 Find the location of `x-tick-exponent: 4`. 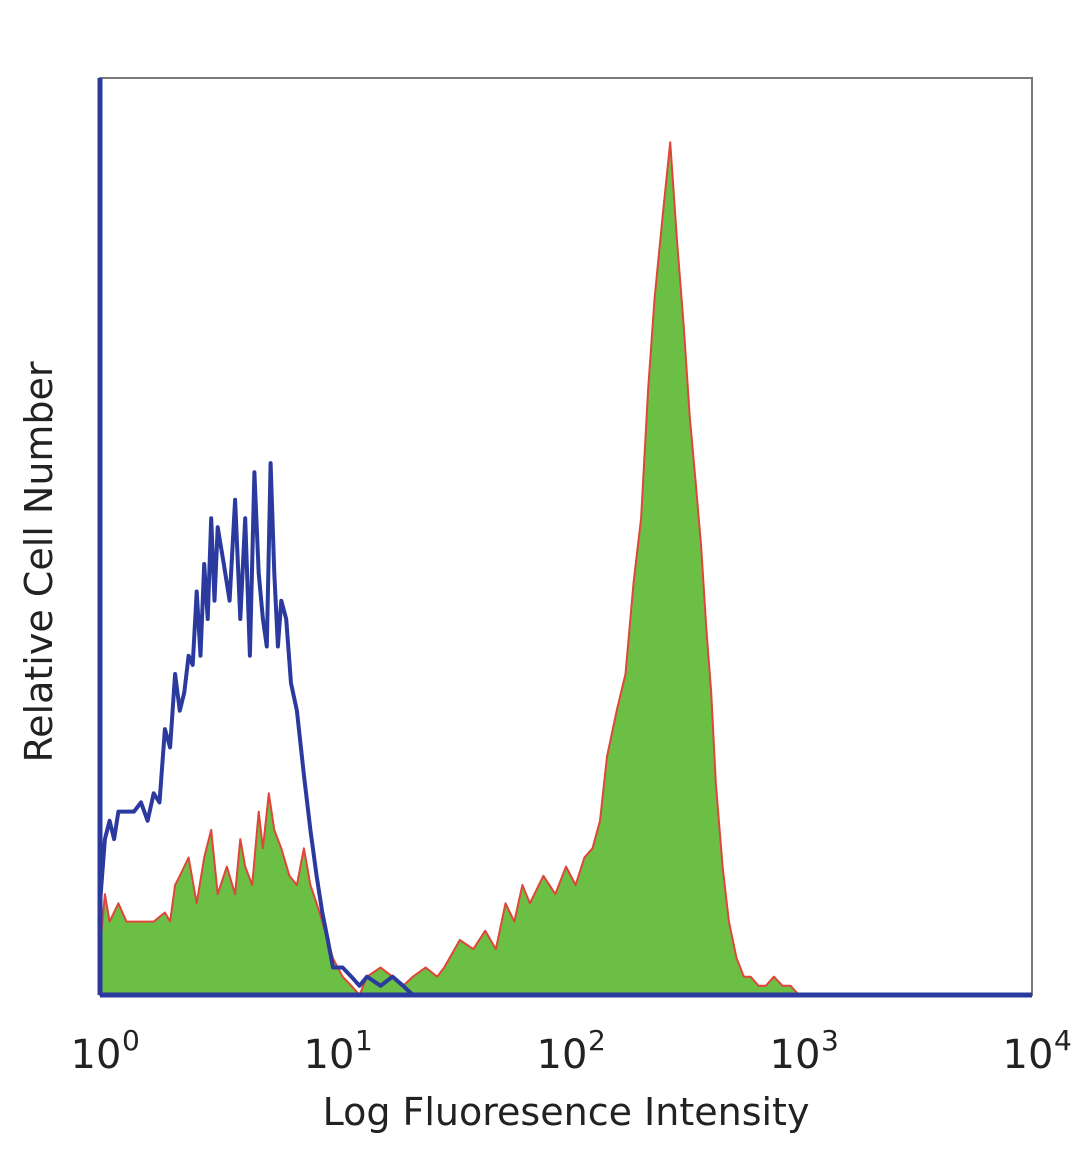

x-tick-exponent: 4 is located at coordinates (1063, 1040).